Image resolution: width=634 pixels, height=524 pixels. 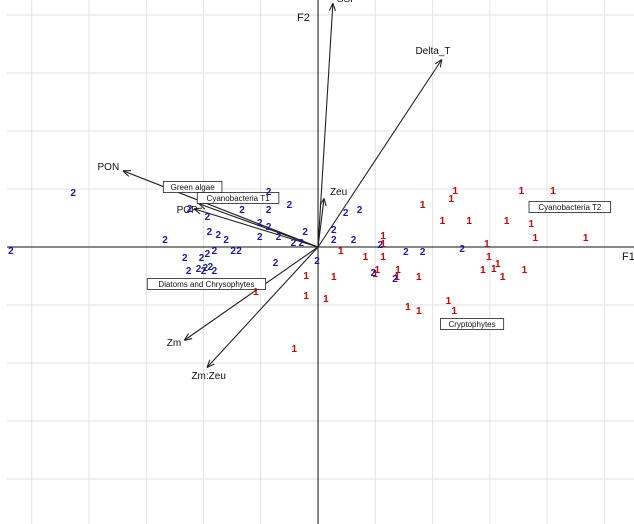 What do you see at coordinates (109, 167) in the screenshot?
I see `vector-label: PON` at bounding box center [109, 167].